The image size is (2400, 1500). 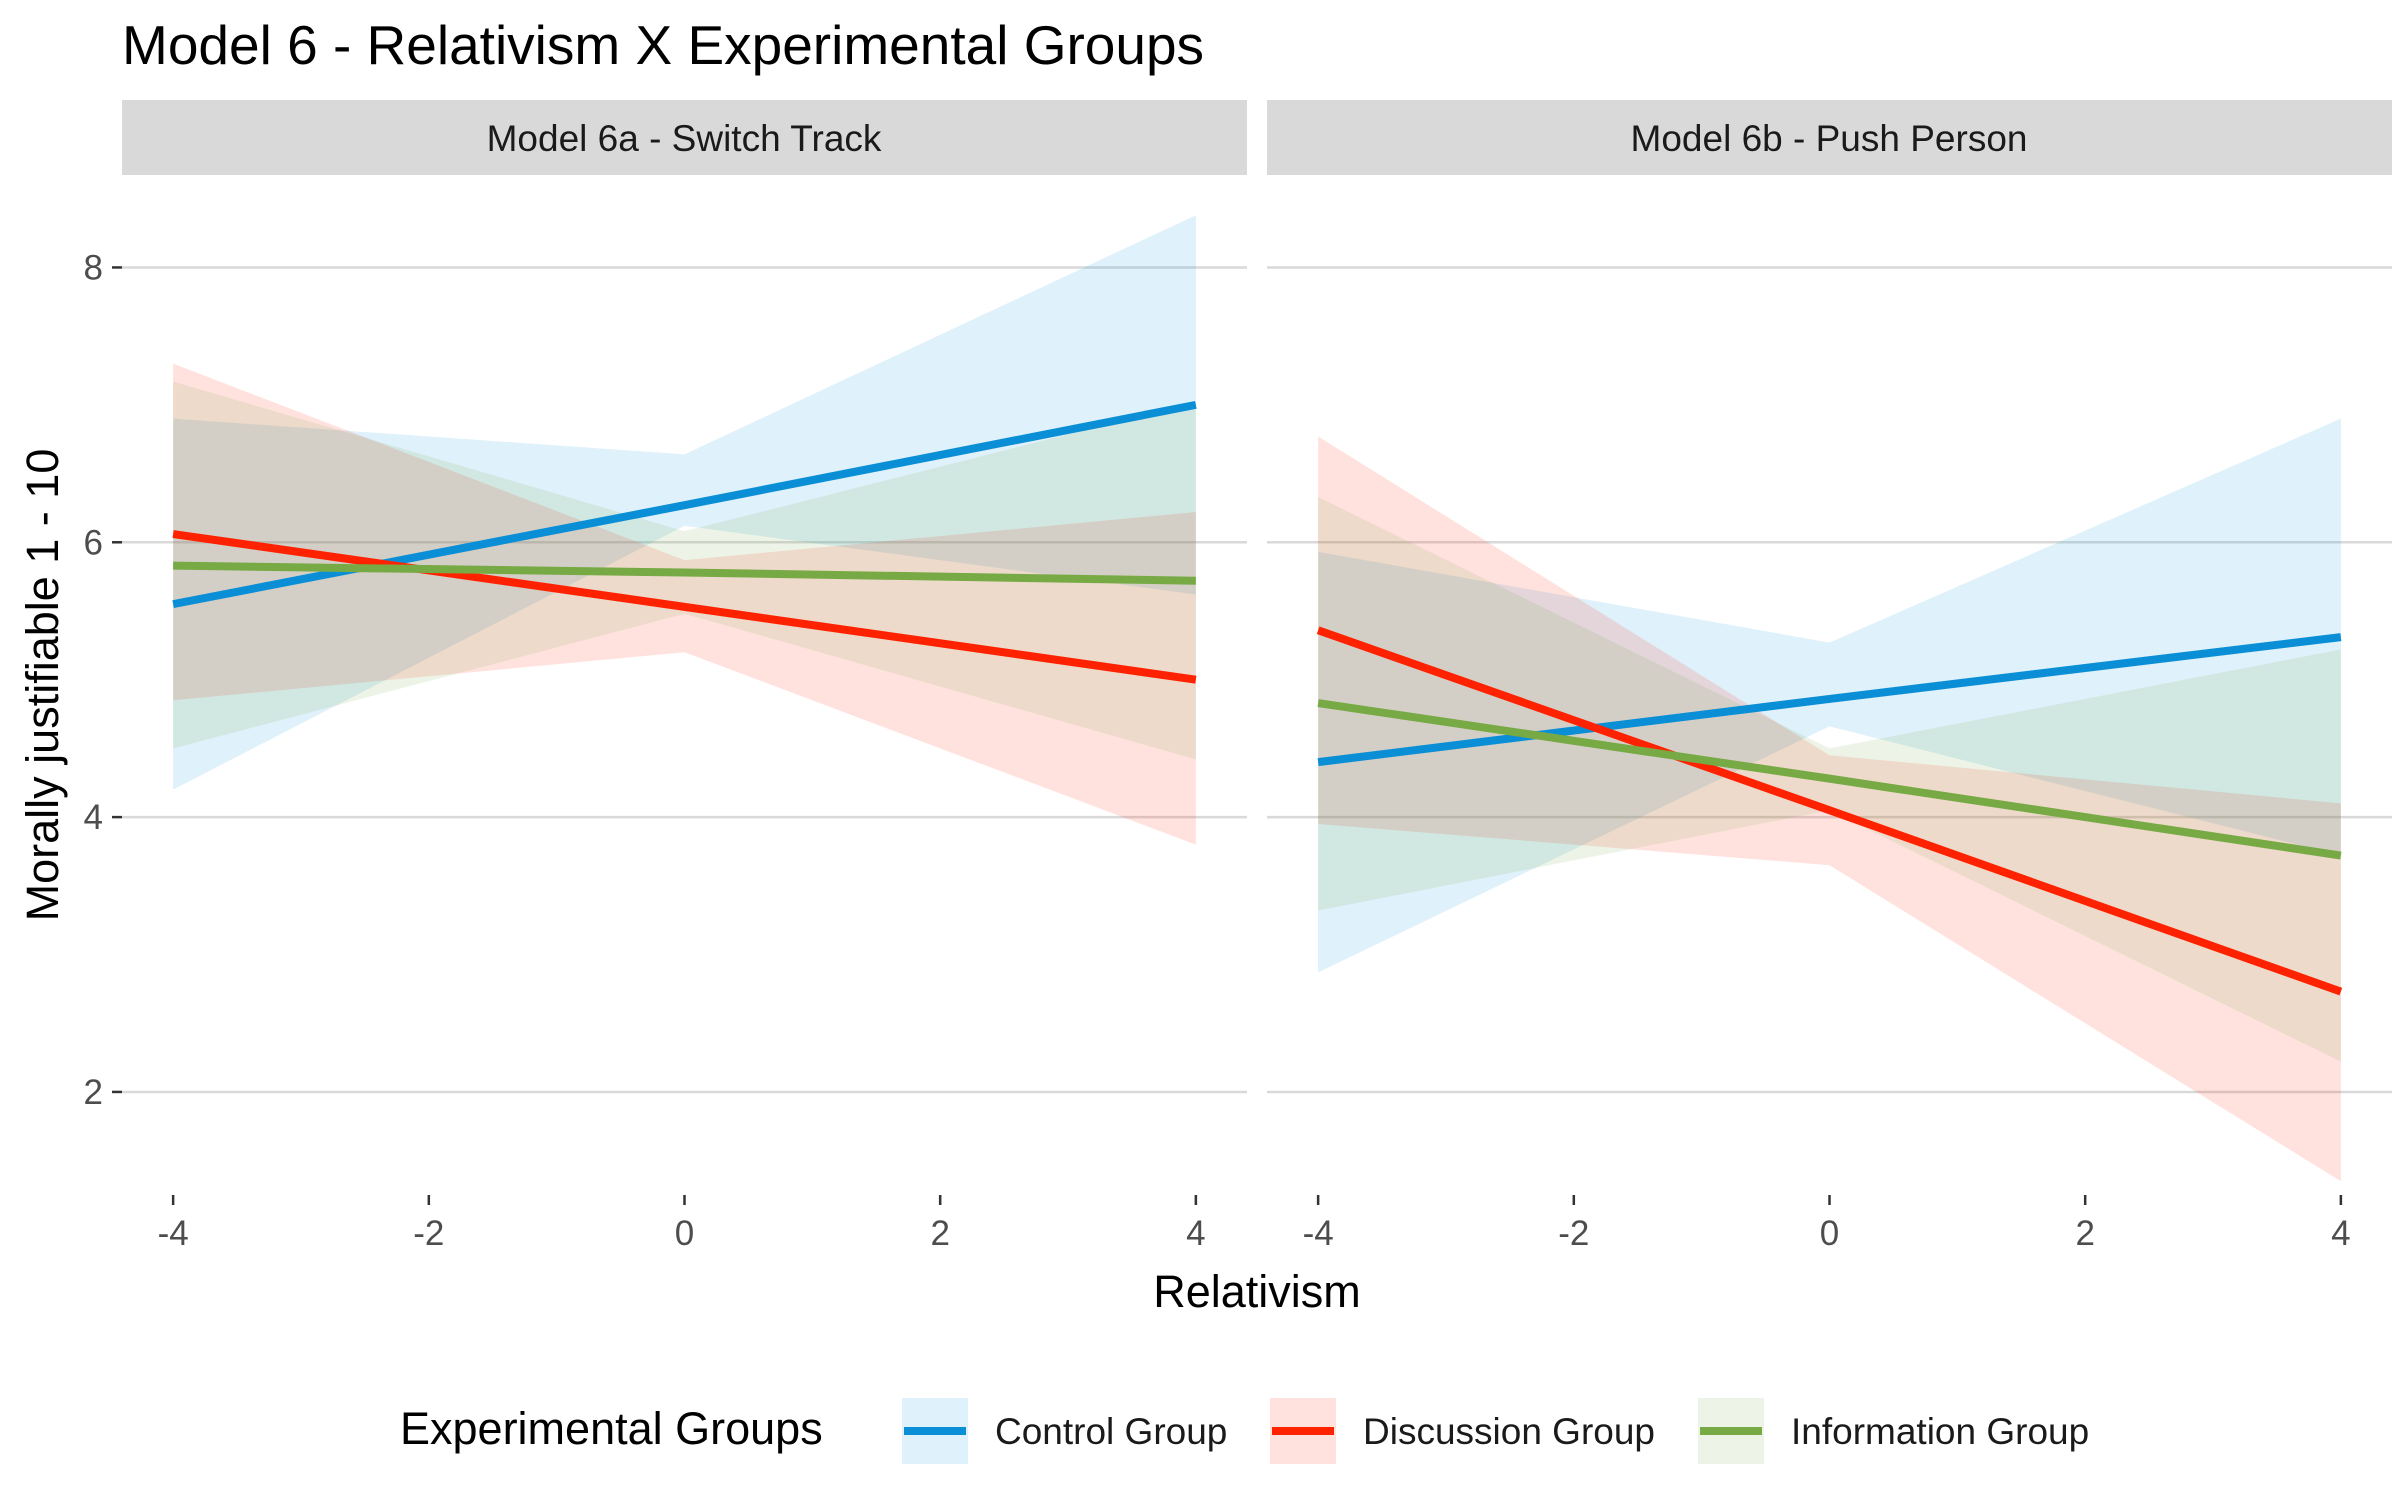 I want to click on y-tick-label: 8, so click(x=93, y=267).